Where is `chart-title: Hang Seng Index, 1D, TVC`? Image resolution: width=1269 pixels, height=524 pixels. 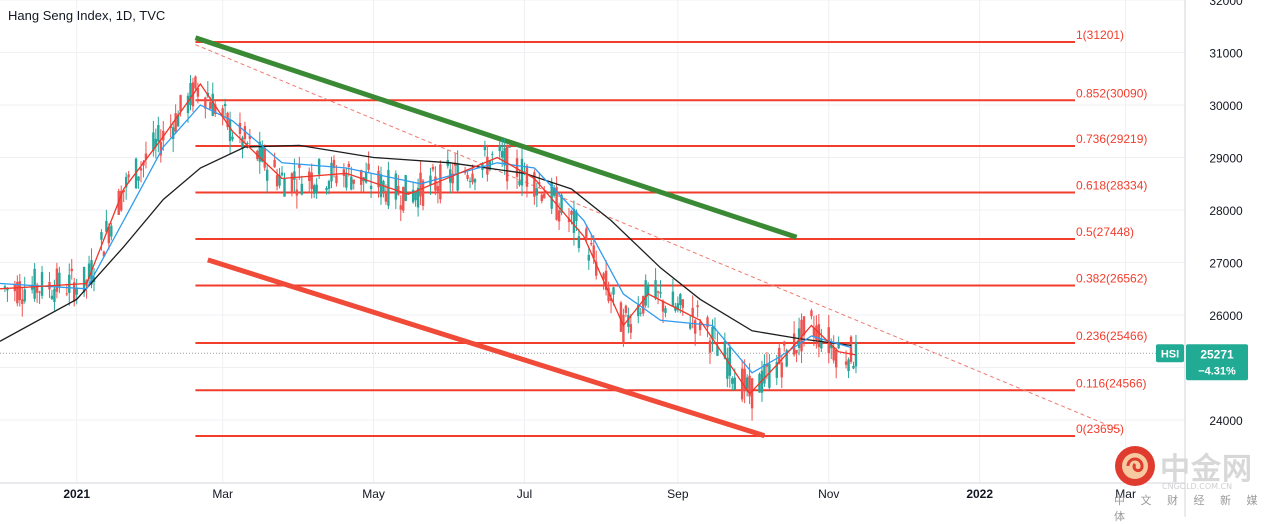
chart-title: Hang Seng Index, 1D, TVC is located at coordinates (87, 15).